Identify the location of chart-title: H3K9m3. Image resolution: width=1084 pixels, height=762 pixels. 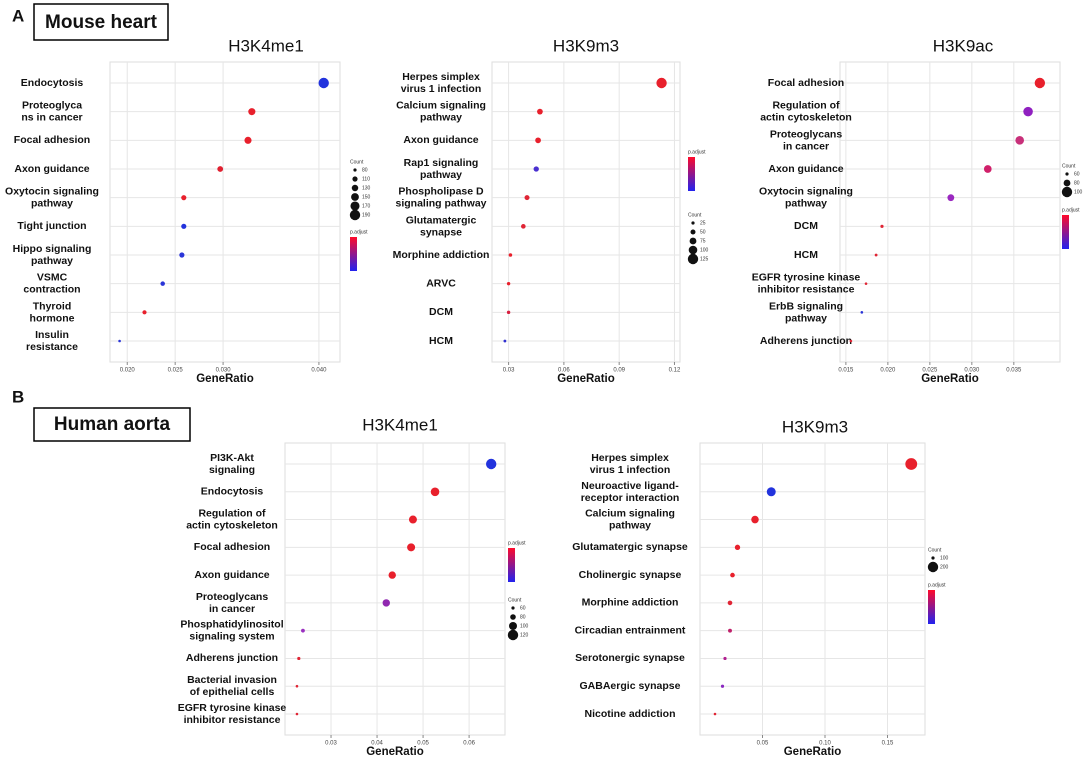
(586, 45).